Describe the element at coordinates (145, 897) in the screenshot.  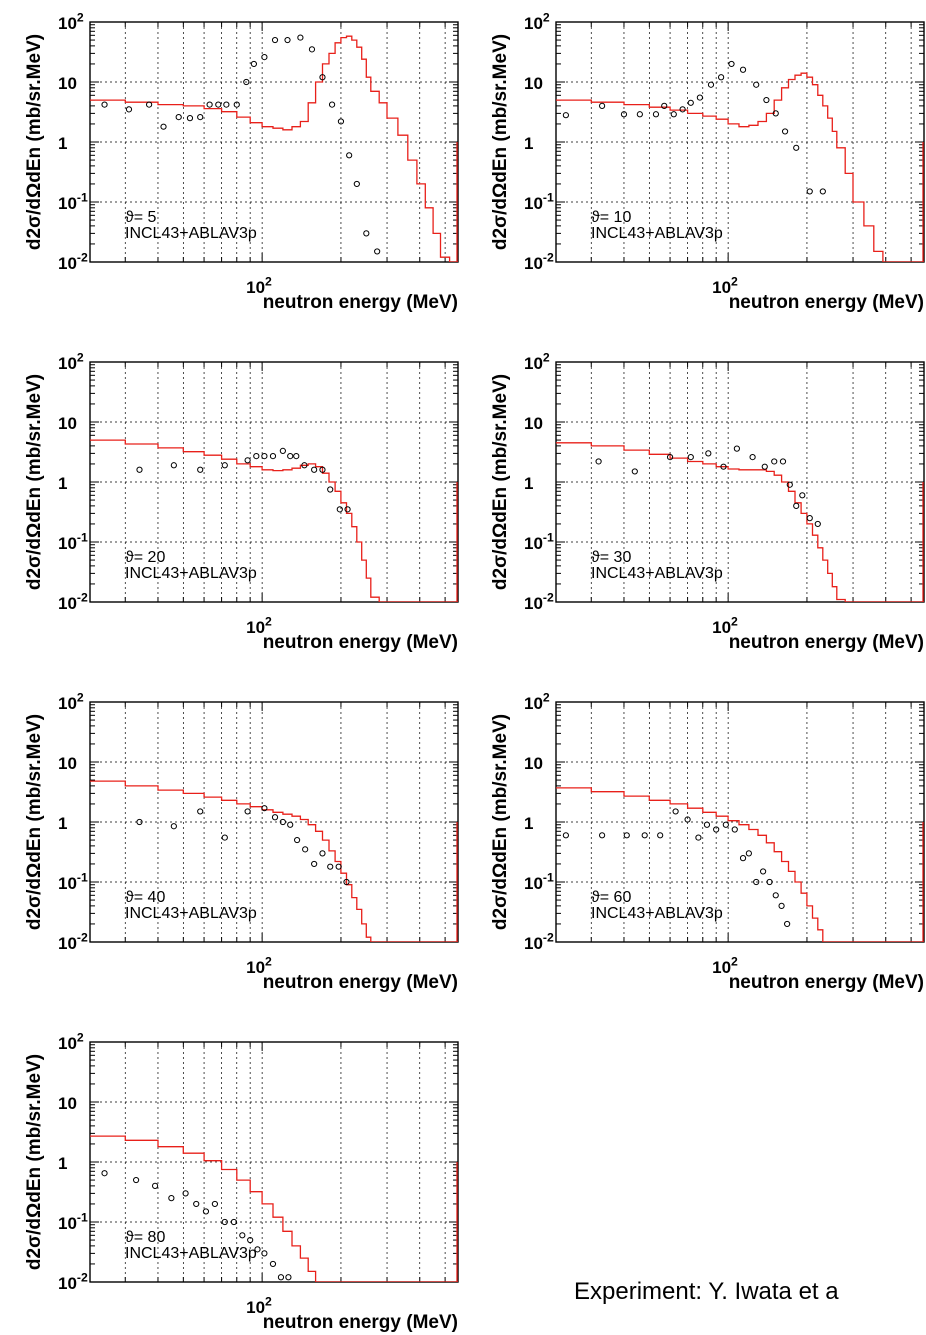
I see `angle-label: ϑ= 40` at that location.